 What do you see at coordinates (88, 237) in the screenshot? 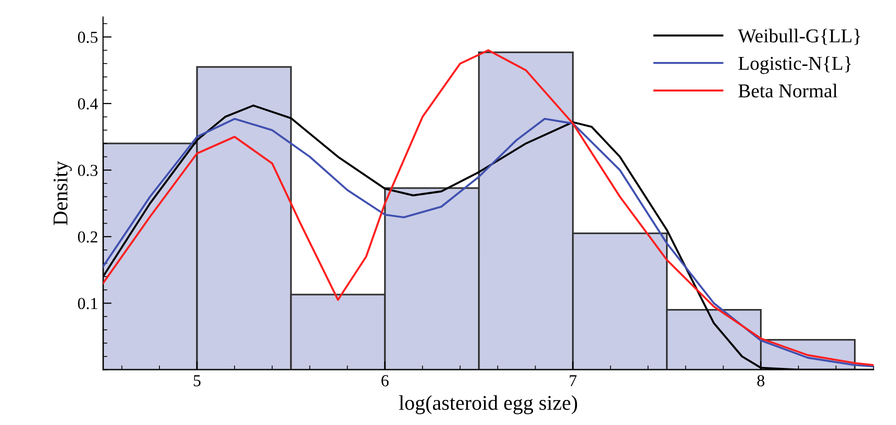
I see `y-tick-label: 0.2` at bounding box center [88, 237].